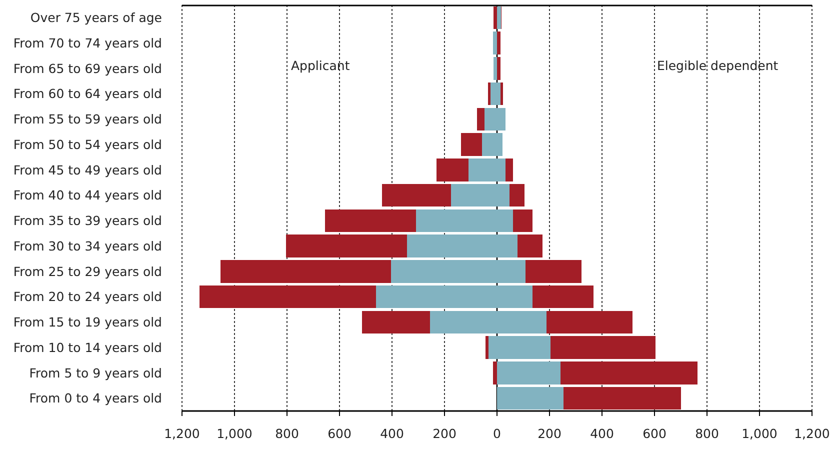 The image size is (833, 450). Describe the element at coordinates (497, 433) in the screenshot. I see `x-tick-label: 0` at that location.